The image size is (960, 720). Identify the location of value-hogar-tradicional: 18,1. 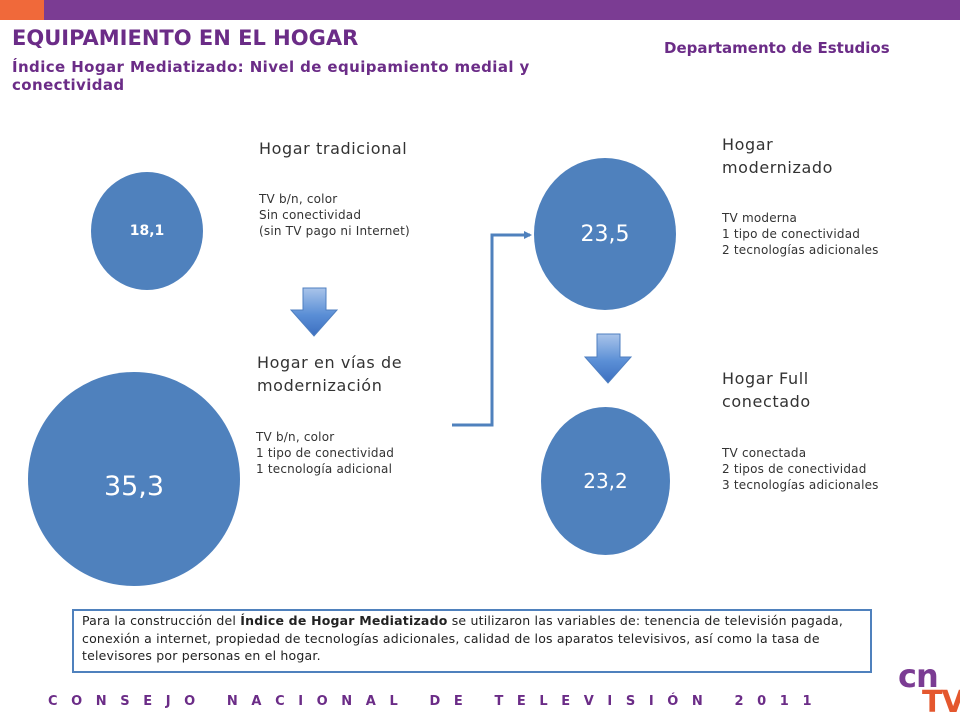
(147, 231).